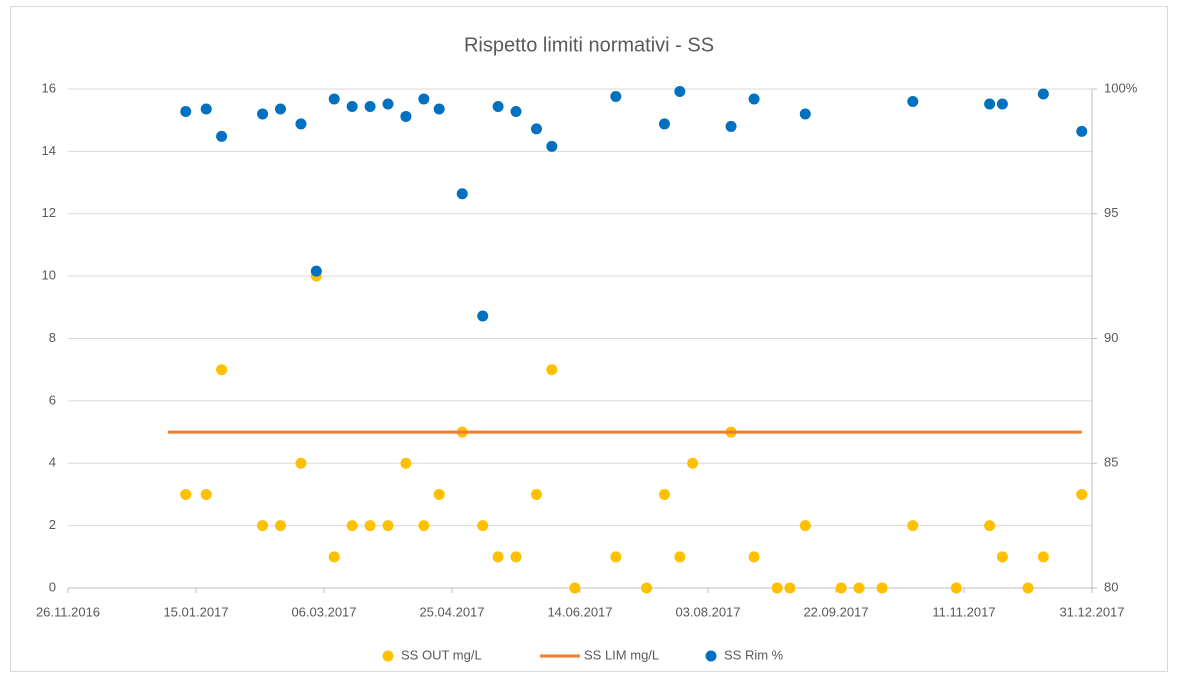 Image resolution: width=1178 pixels, height=678 pixels. Describe the element at coordinates (52, 524) in the screenshot. I see `y-tick-label: 2` at that location.